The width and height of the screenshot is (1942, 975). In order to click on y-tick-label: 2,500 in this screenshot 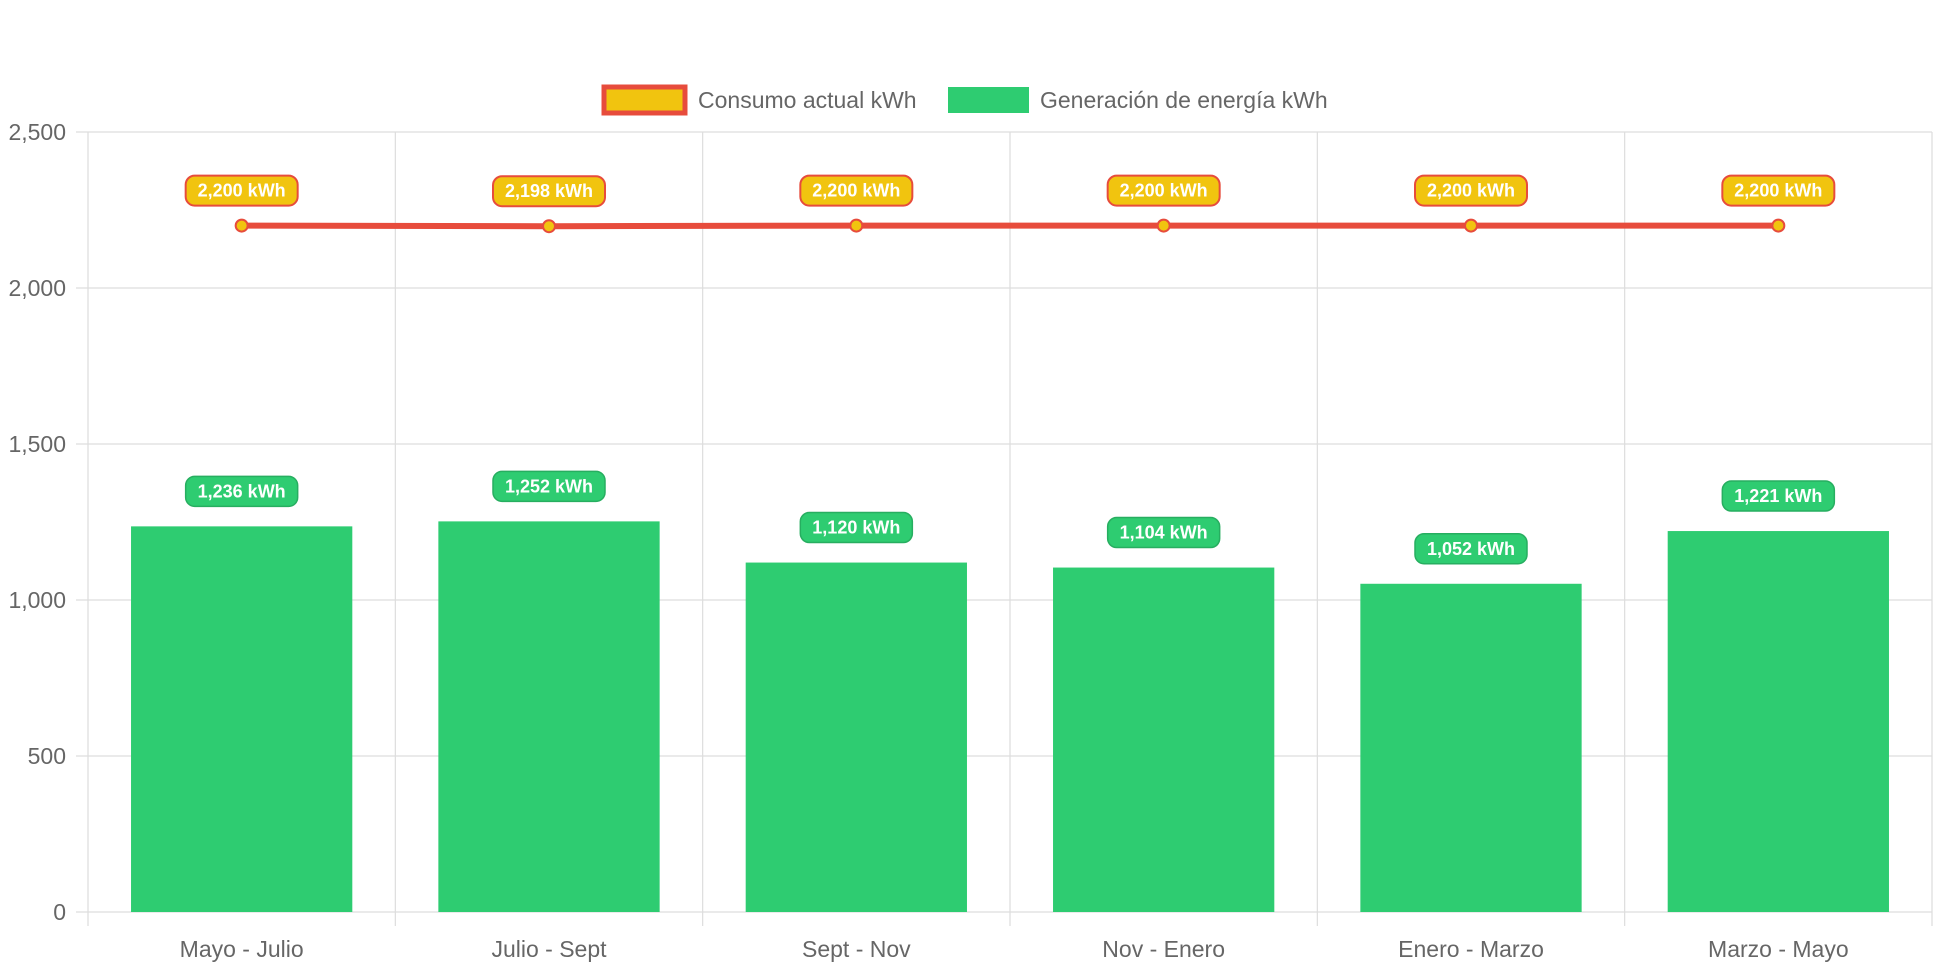, I will do `click(37, 132)`.